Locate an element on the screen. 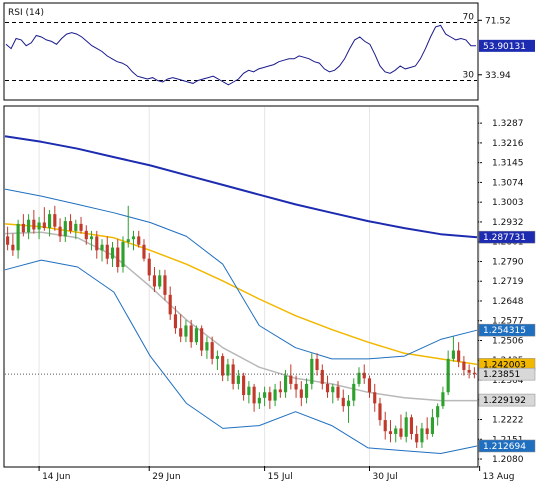 Image resolution: width=538 pixels, height=493 pixels. rsi-overbought-label: 70 is located at coordinates (469, 18).